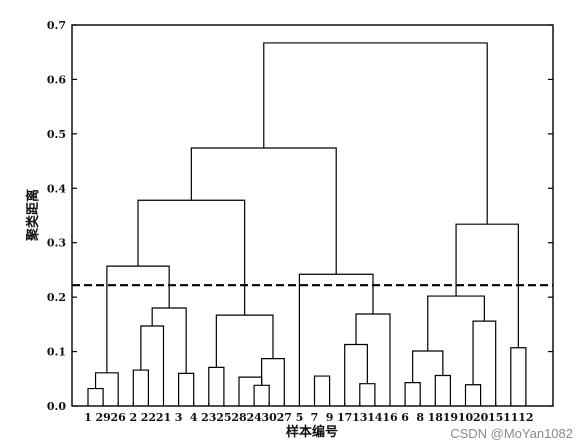 The height and width of the screenshot is (448, 583). What do you see at coordinates (56, 79) in the screenshot?
I see `y-tick-label: 0.6` at bounding box center [56, 79].